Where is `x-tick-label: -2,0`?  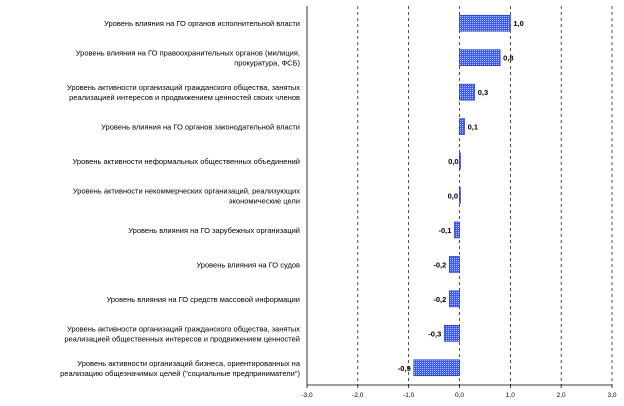
x-tick-label: -2,0 is located at coordinates (358, 395).